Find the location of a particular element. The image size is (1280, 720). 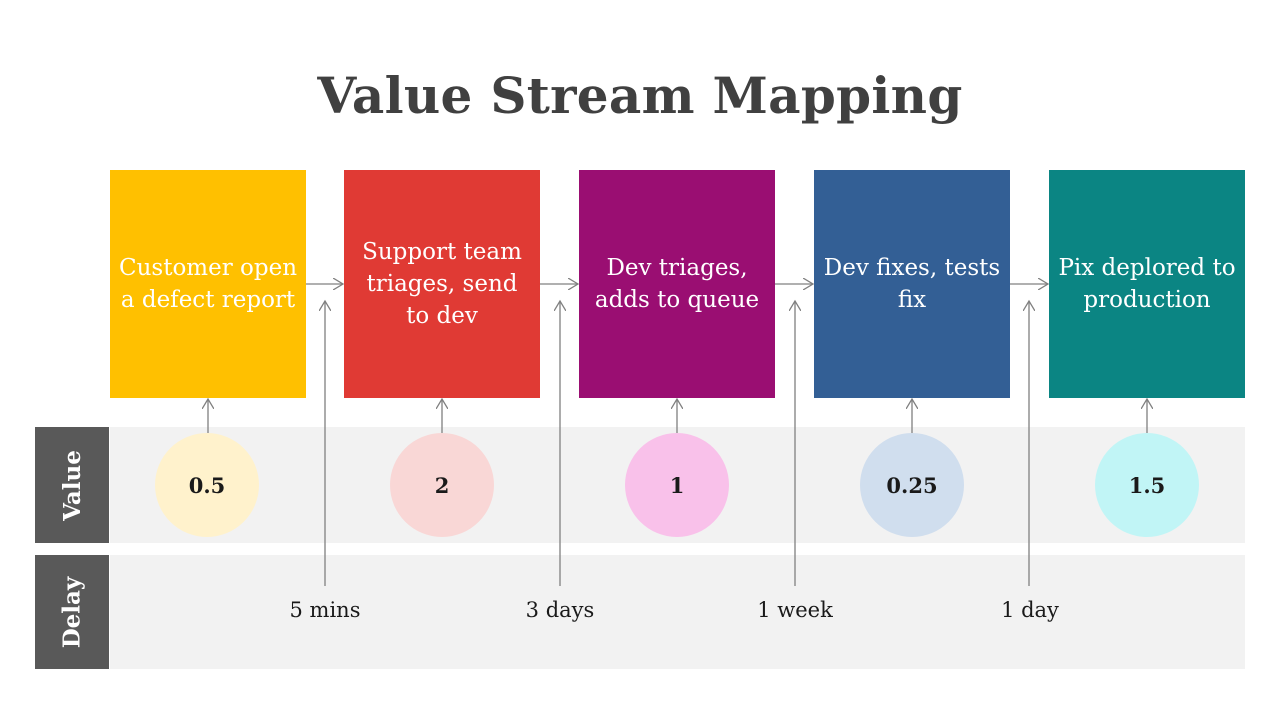

value-text: 1.5 is located at coordinates (1147, 485).